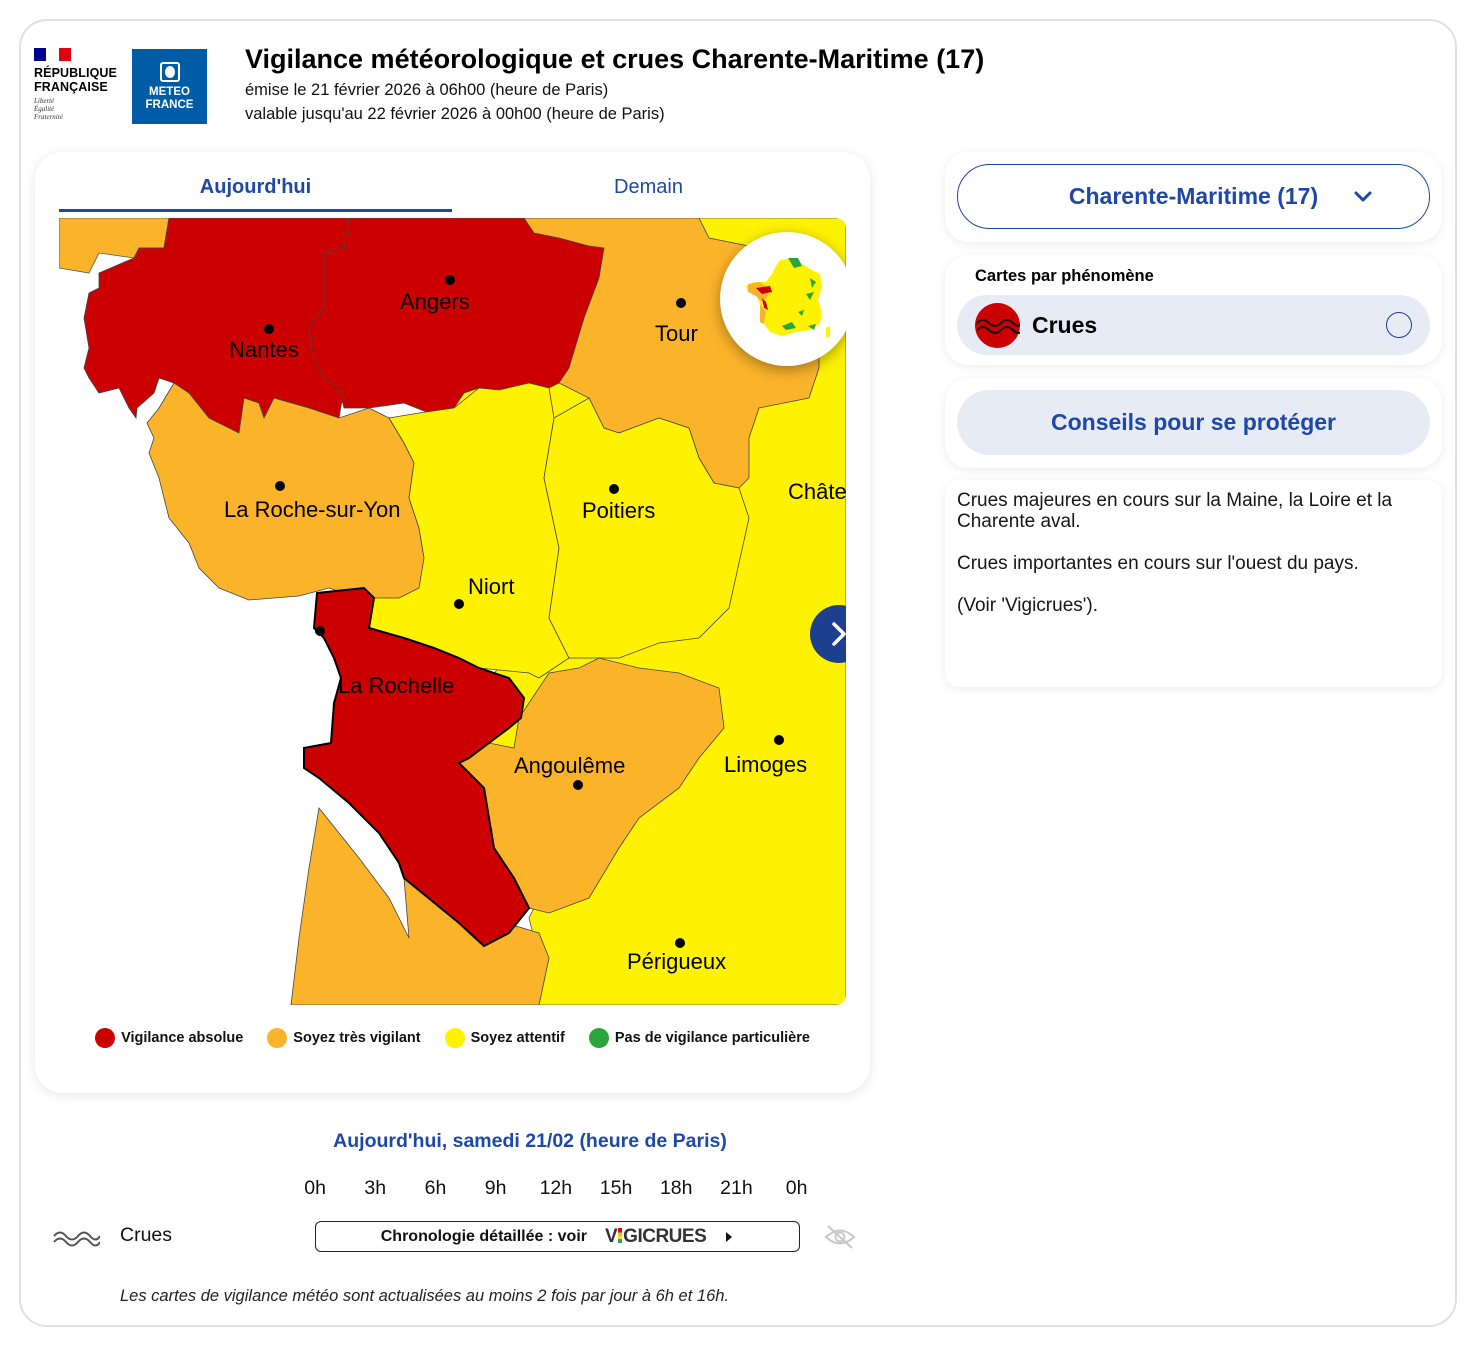 This screenshot has height=1346, width=1474. What do you see at coordinates (105, 1038) in the screenshot?
I see `red-dot-icon` at bounding box center [105, 1038].